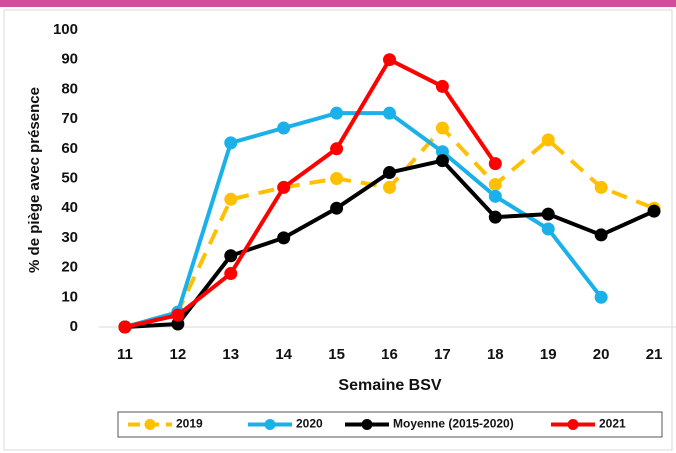 The image size is (676, 453). What do you see at coordinates (654, 354) in the screenshot?
I see `x-tick-label: 21` at bounding box center [654, 354].